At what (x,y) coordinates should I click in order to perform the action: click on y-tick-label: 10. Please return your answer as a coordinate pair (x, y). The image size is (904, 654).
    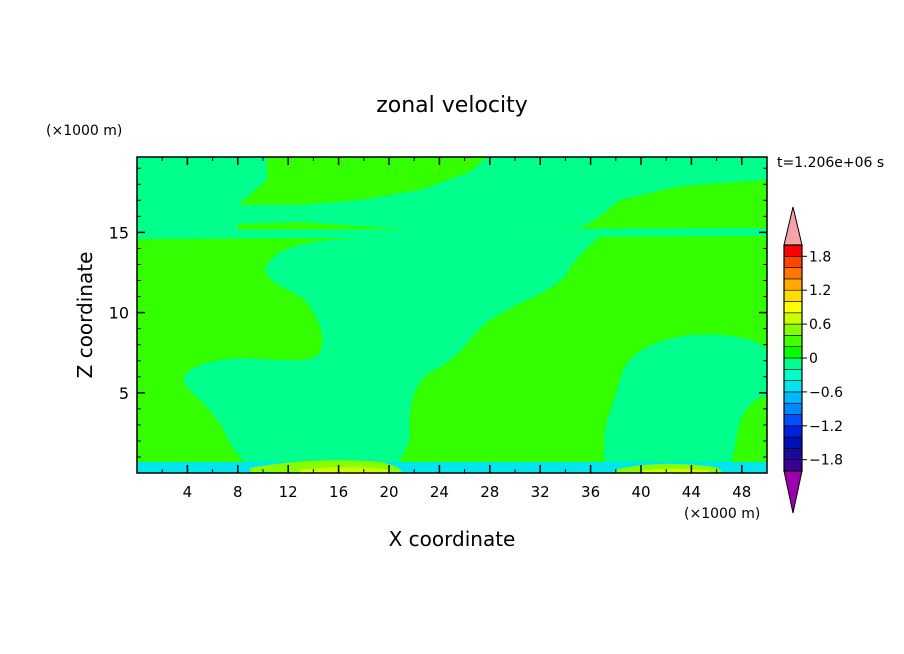
    Looking at the image, I should click on (119, 313).